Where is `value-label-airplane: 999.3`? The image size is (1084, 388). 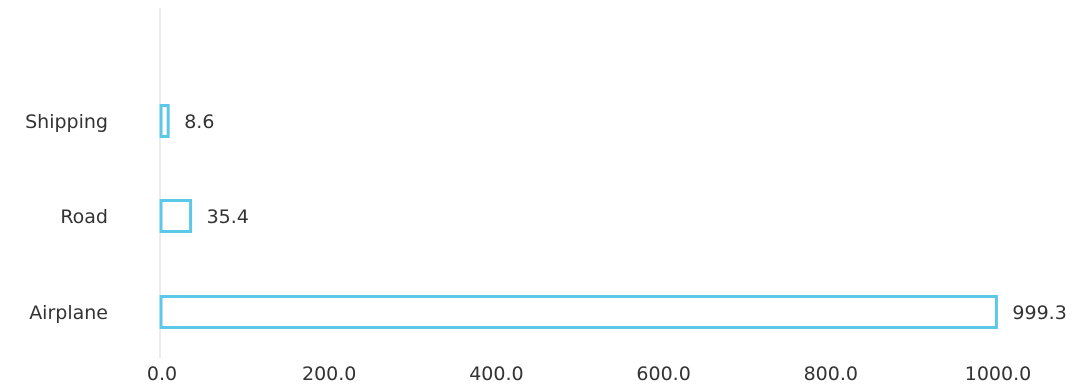
value-label-airplane: 999.3 is located at coordinates (1039, 313).